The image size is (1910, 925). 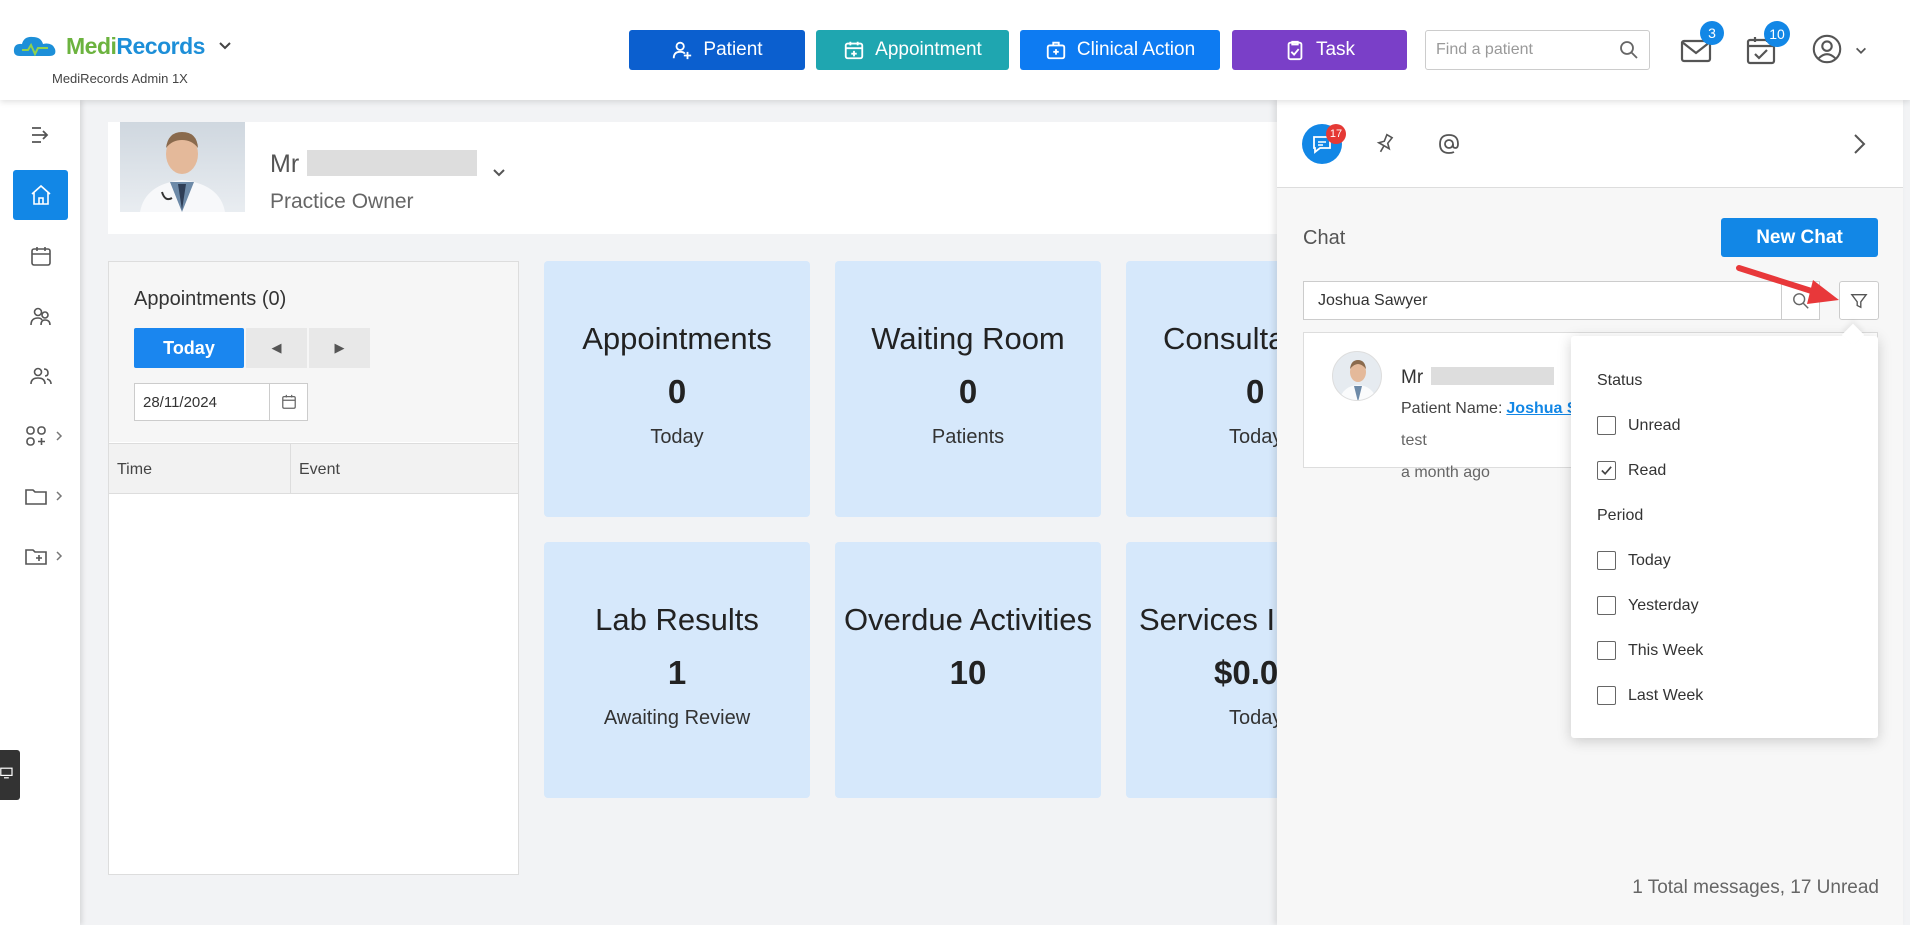 What do you see at coordinates (40, 256) in the screenshot?
I see `sidebar-item-calendar` at bounding box center [40, 256].